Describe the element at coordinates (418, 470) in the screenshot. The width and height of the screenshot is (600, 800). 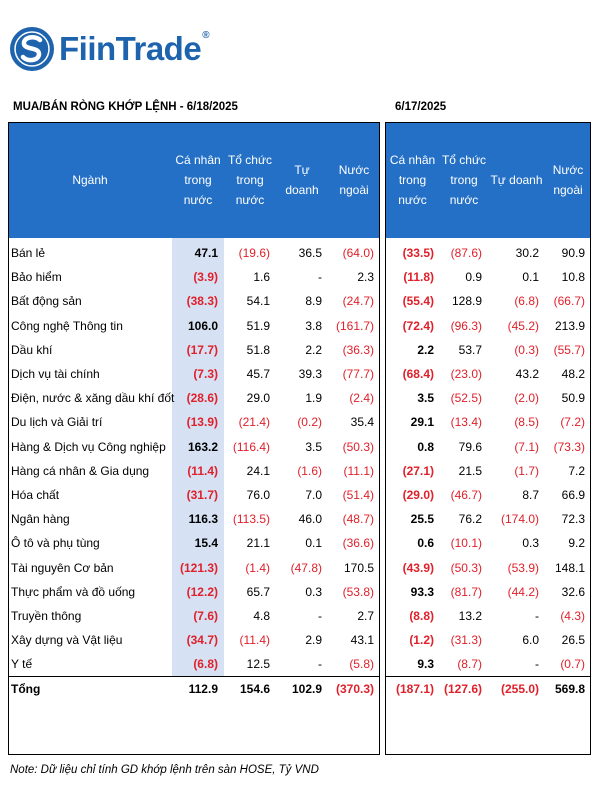
I see `individual-value: (27.1)` at that location.